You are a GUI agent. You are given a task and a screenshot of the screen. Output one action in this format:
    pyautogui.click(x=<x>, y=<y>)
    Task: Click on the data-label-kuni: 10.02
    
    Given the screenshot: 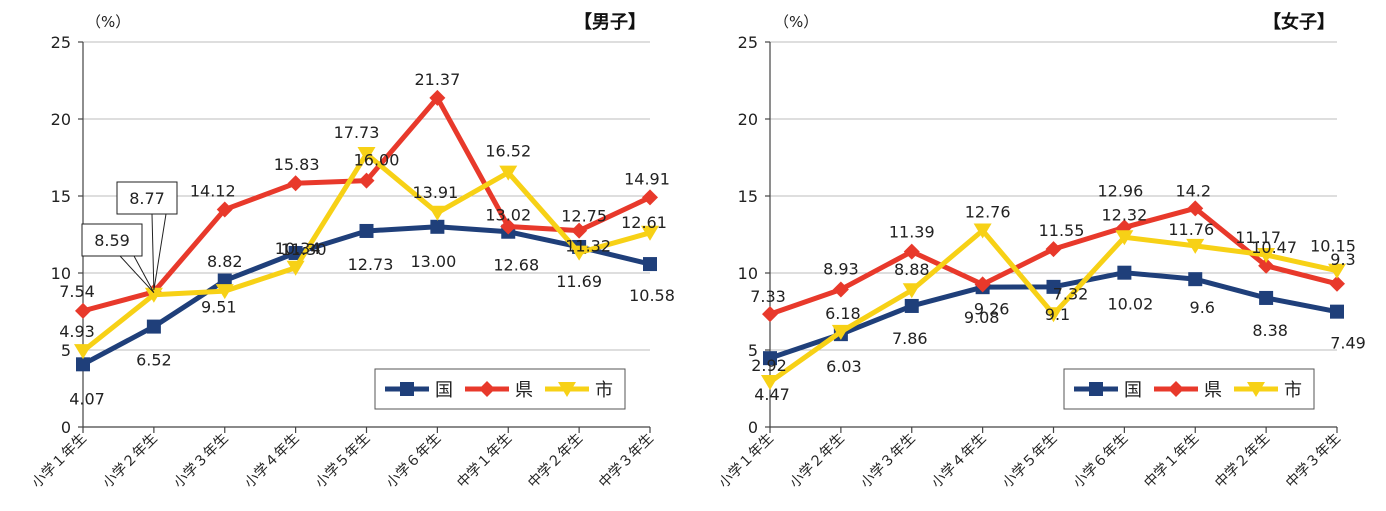 What is the action you would take?
    pyautogui.click(x=1130, y=304)
    